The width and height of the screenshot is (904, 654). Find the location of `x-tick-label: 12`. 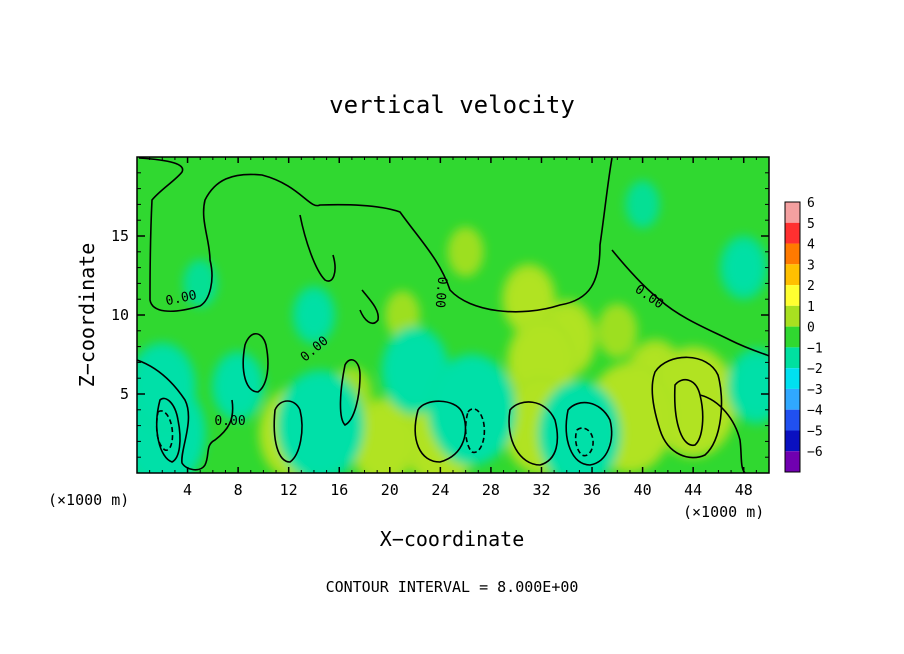

x-tick-label: 12 is located at coordinates (289, 490).